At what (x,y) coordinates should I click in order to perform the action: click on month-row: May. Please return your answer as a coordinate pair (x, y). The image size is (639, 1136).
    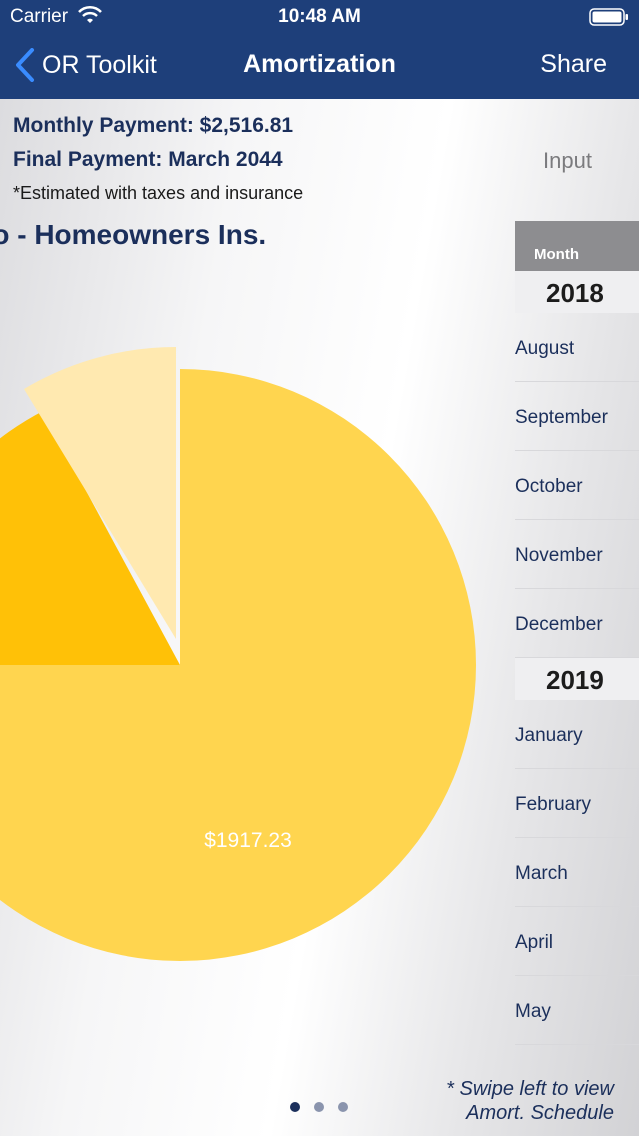
    Looking at the image, I should click on (577, 1010).